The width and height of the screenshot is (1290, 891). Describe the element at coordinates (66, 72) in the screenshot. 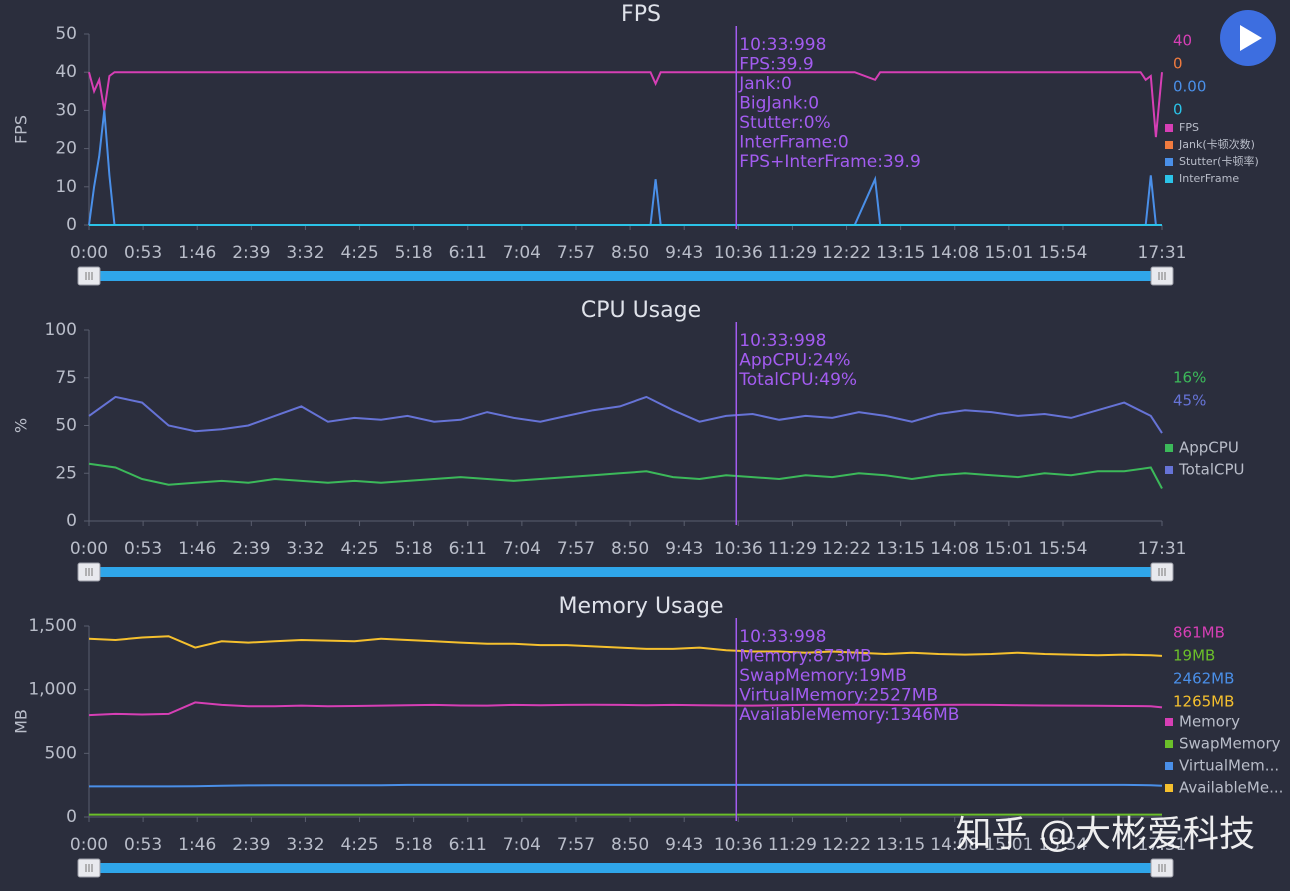

I see `y-tick-label: 40` at that location.